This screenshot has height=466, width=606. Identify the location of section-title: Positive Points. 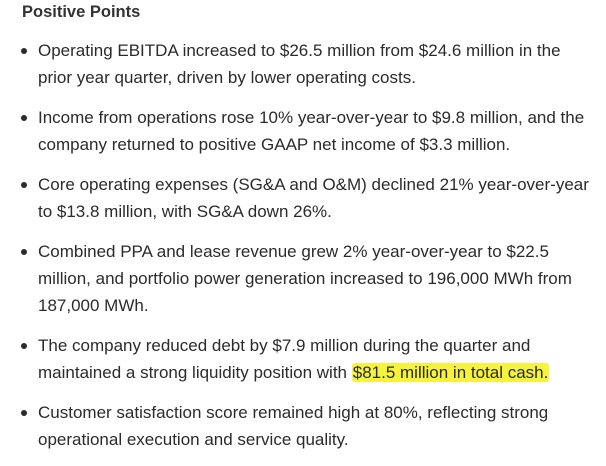
(81, 12).